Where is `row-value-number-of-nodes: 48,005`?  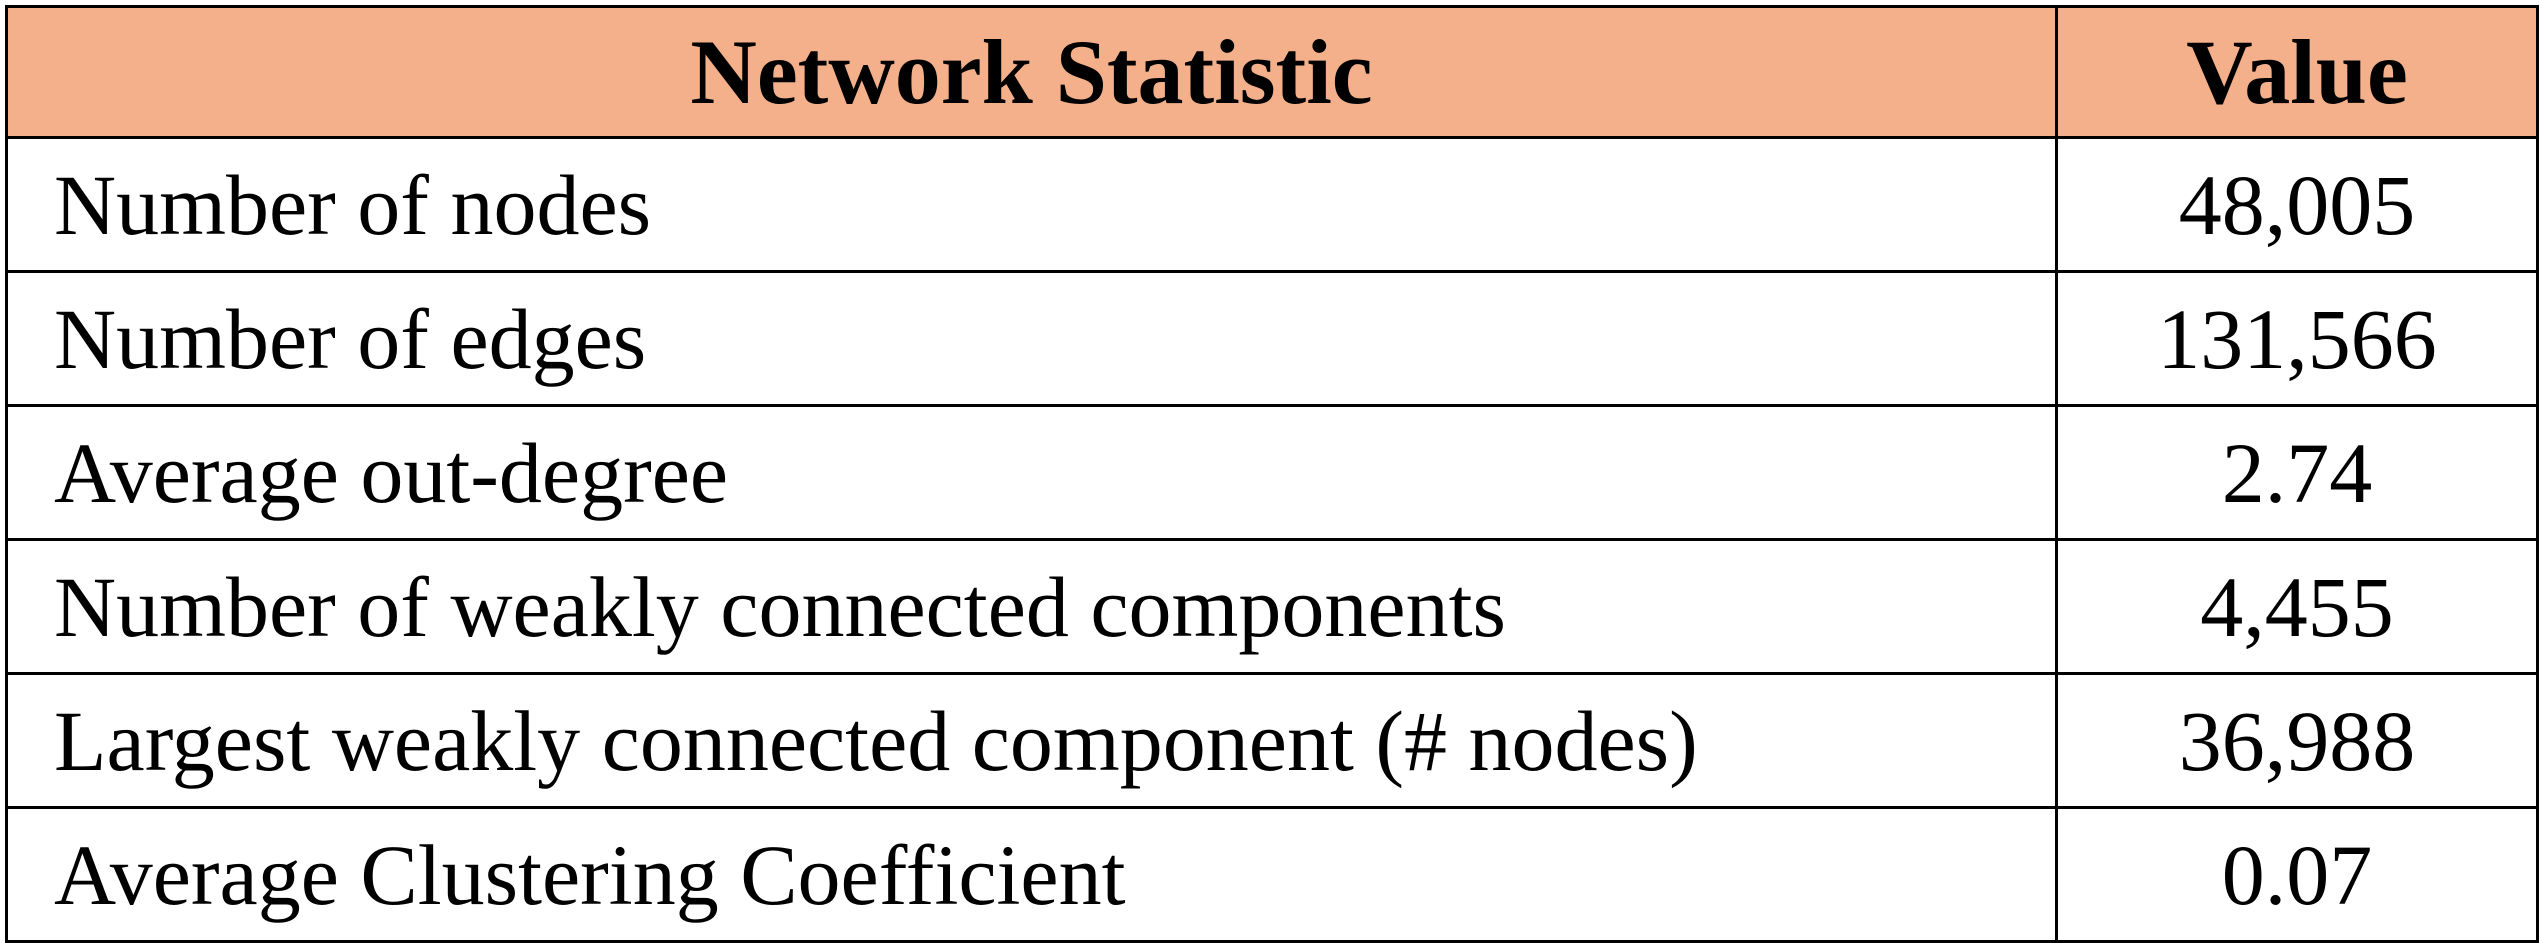
row-value-number-of-nodes: 48,005 is located at coordinates (2297, 204).